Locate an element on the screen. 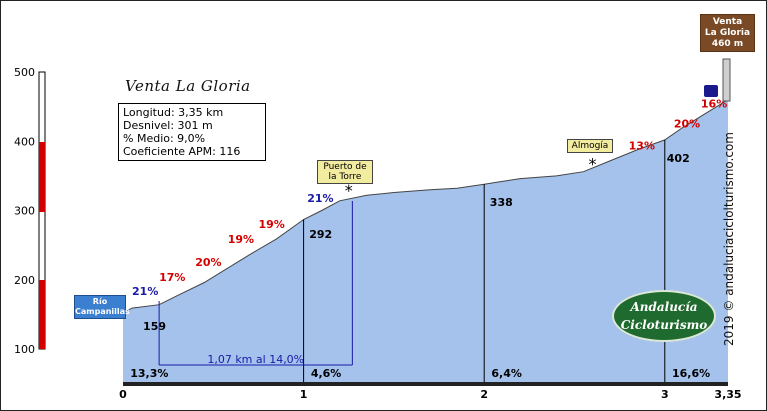  puerto-sign-line-1: Puerto de is located at coordinates (345, 167).